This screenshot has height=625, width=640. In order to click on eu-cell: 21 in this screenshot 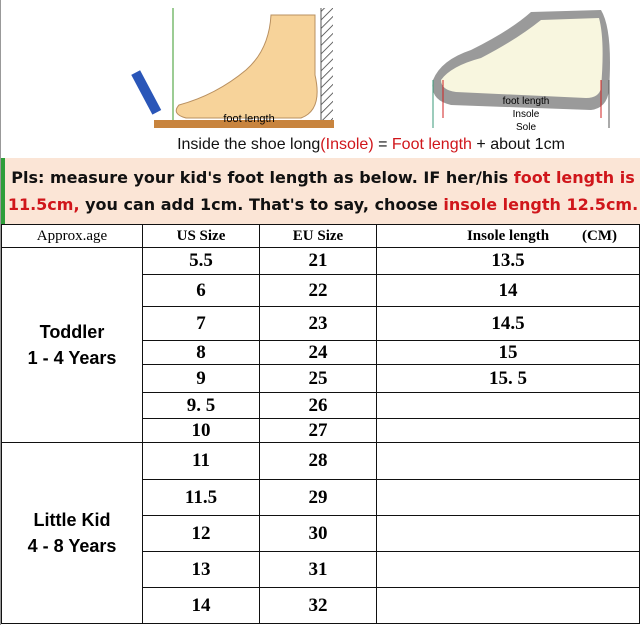, I will do `click(318, 261)`.